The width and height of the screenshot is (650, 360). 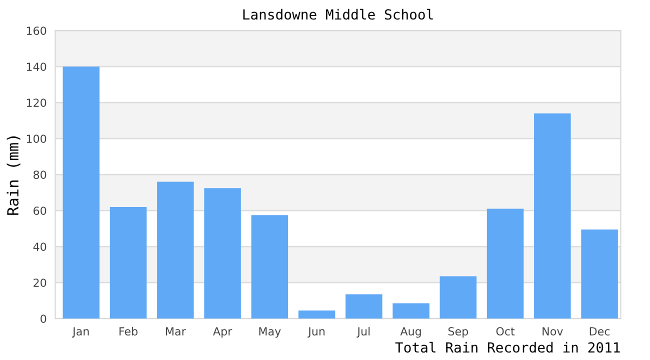 What do you see at coordinates (36, 30) in the screenshot?
I see `y-tick-label: 160` at bounding box center [36, 30].